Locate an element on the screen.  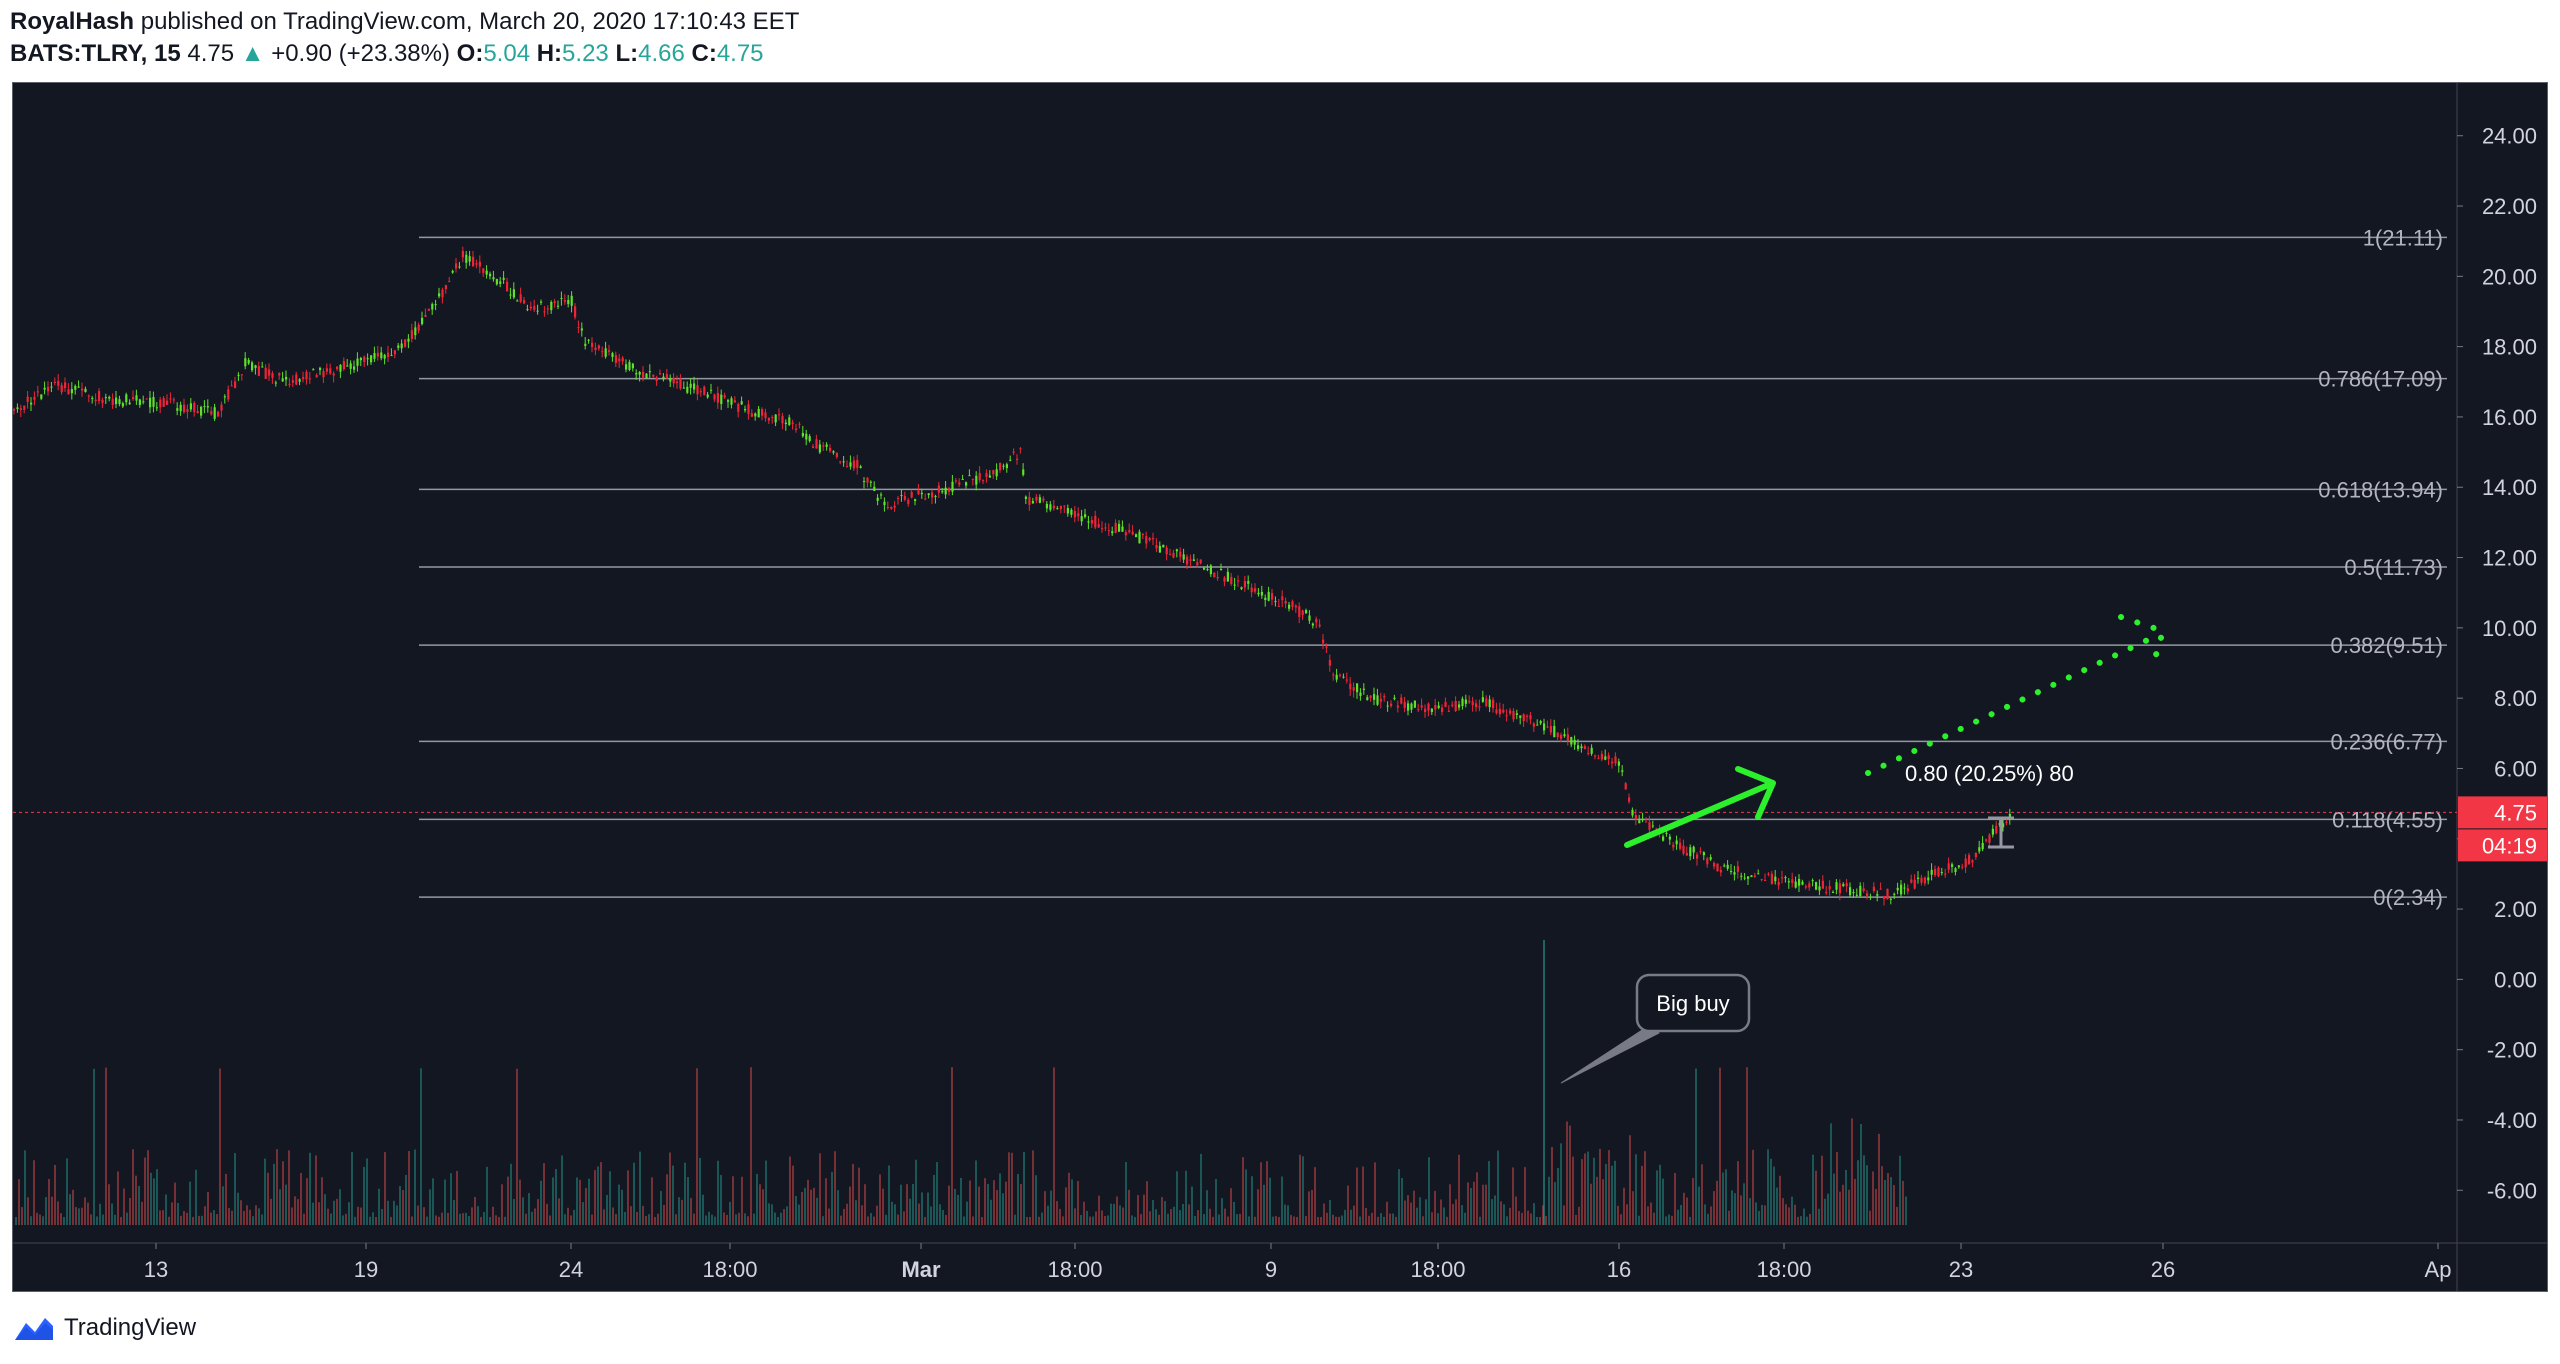
current-price-badge is located at coordinates (2502, 812).